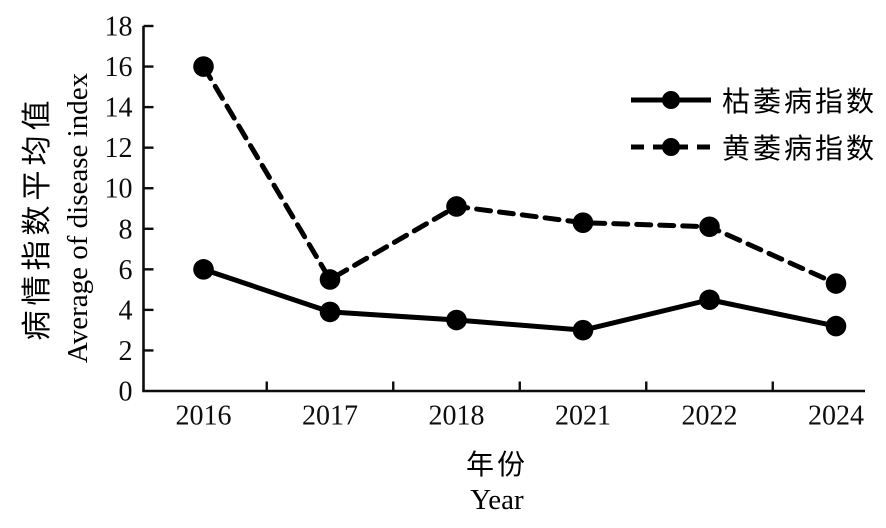  I want to click on legend-item-fusarium: 枯萎病指数, so click(753, 99).